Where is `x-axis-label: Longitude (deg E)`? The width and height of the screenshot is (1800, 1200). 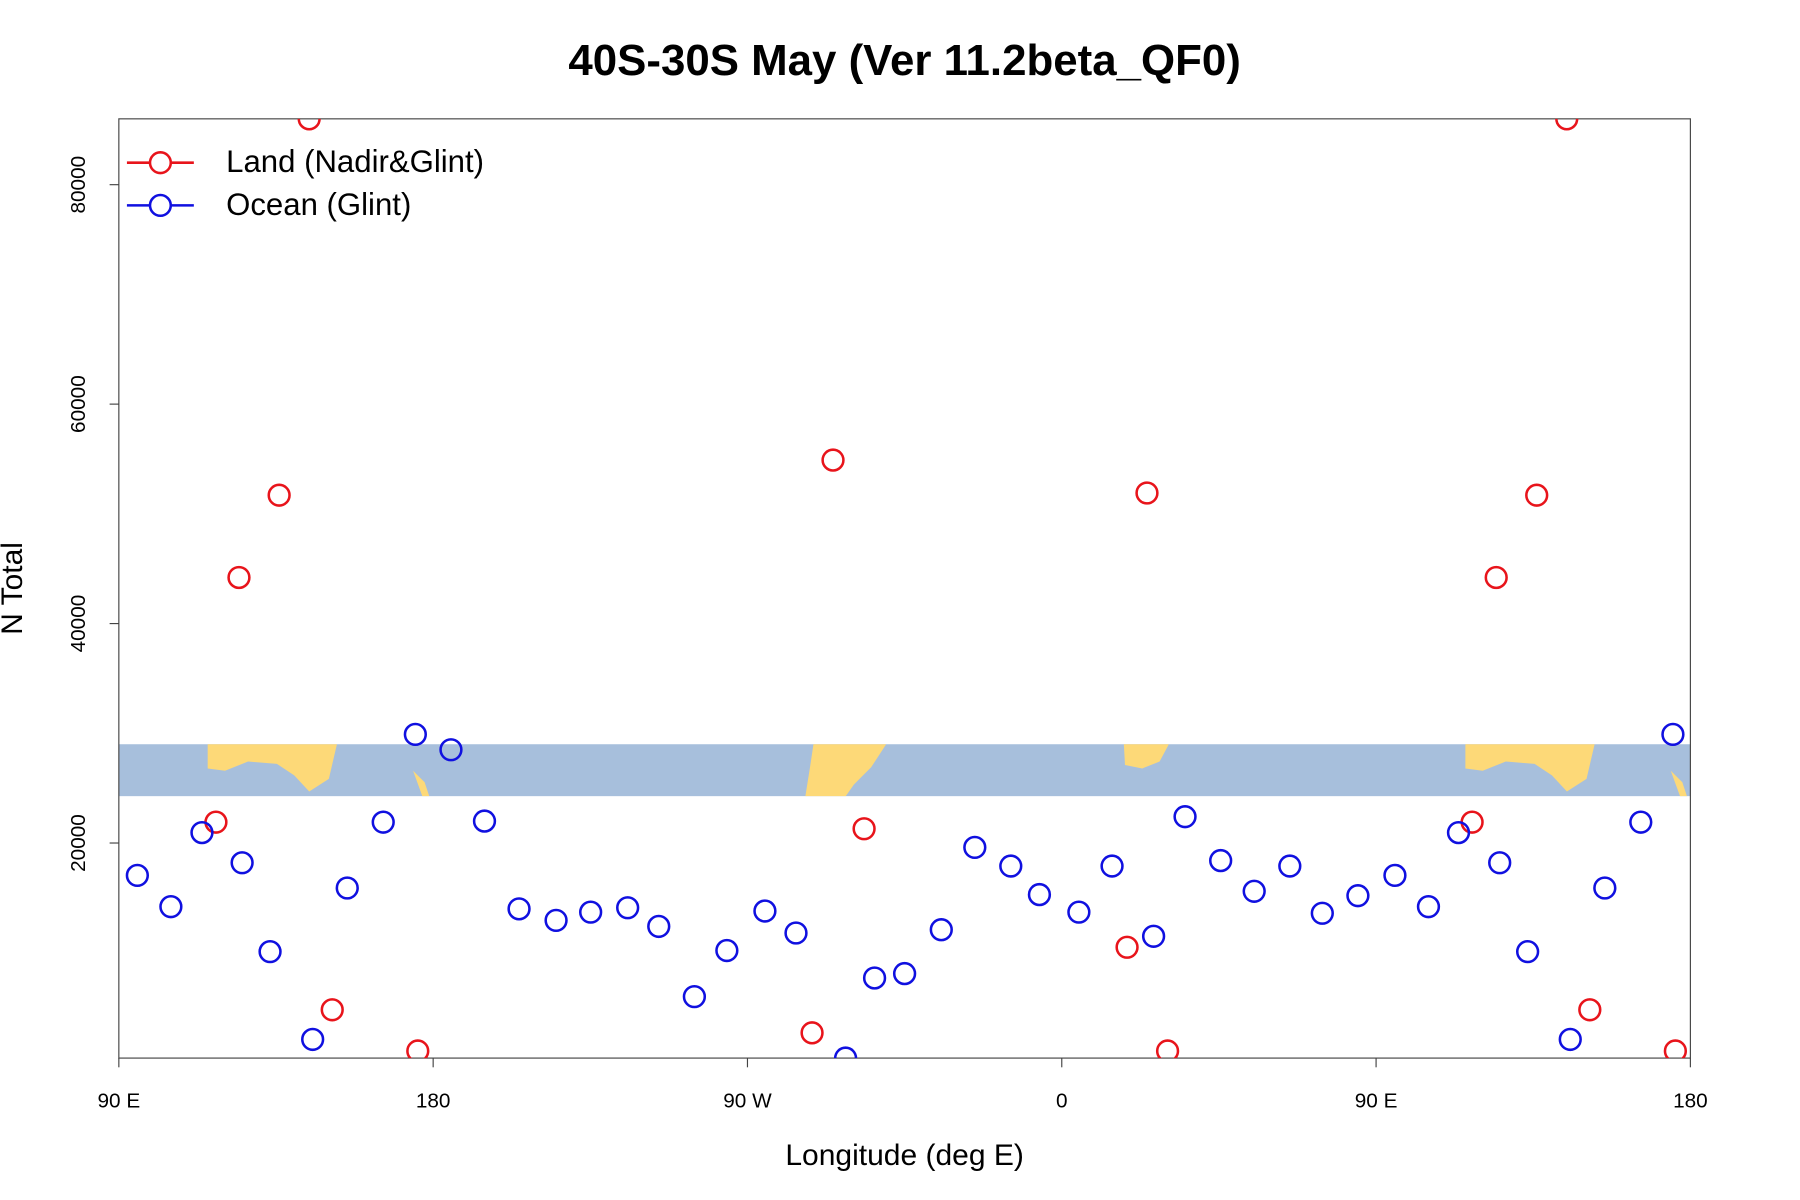 x-axis-label: Longitude (deg E) is located at coordinates (904, 1155).